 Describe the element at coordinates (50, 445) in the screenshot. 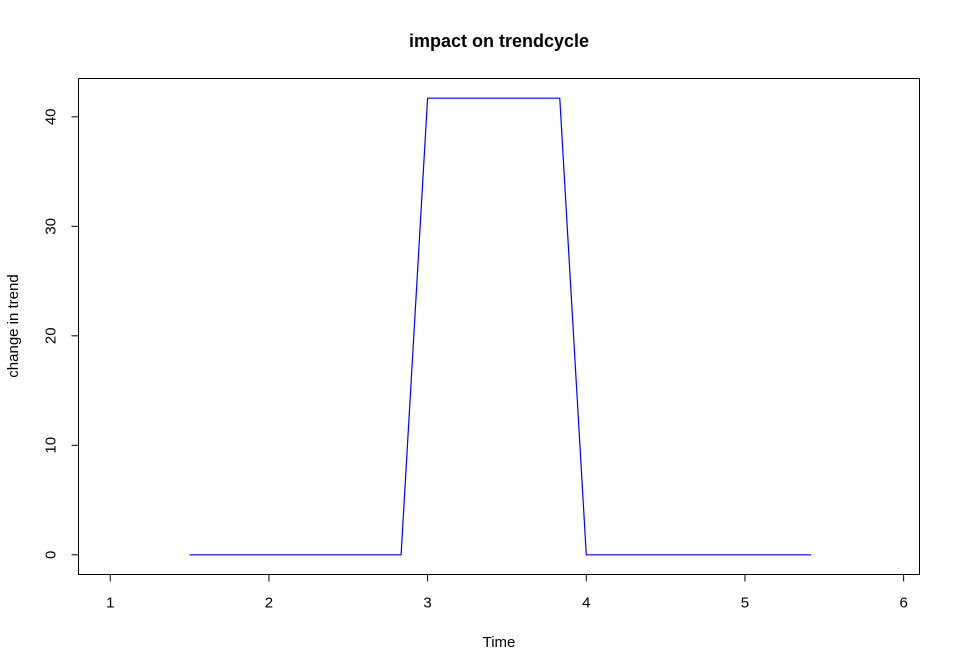

I see `y-tick-label: 10` at that location.